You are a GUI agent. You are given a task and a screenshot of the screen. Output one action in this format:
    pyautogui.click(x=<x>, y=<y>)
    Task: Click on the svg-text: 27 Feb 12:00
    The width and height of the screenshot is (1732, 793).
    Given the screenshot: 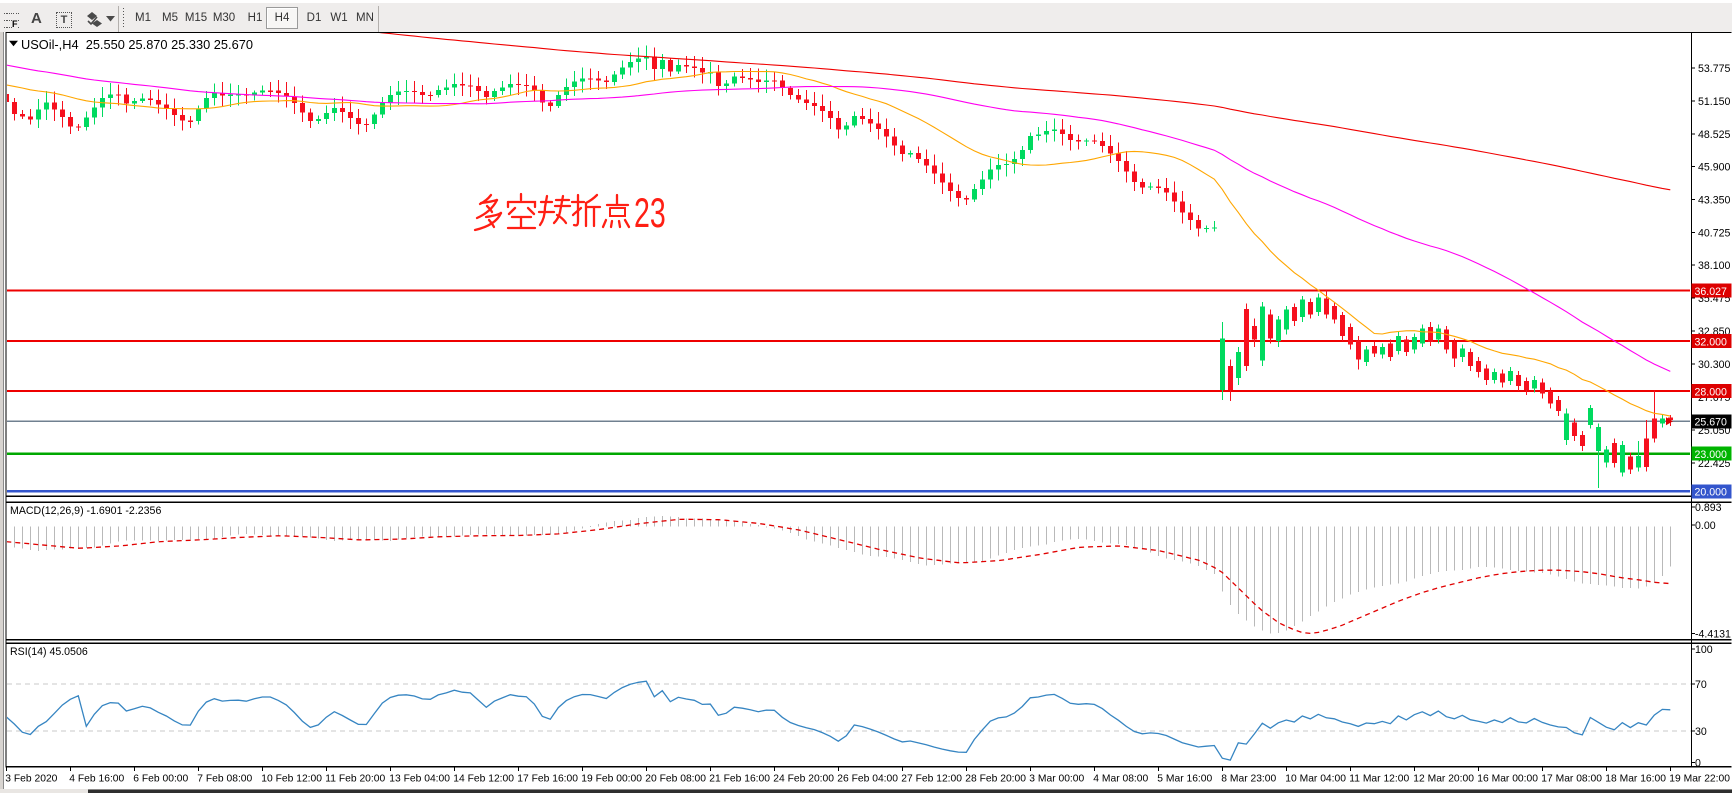 What is the action you would take?
    pyautogui.click(x=931, y=779)
    